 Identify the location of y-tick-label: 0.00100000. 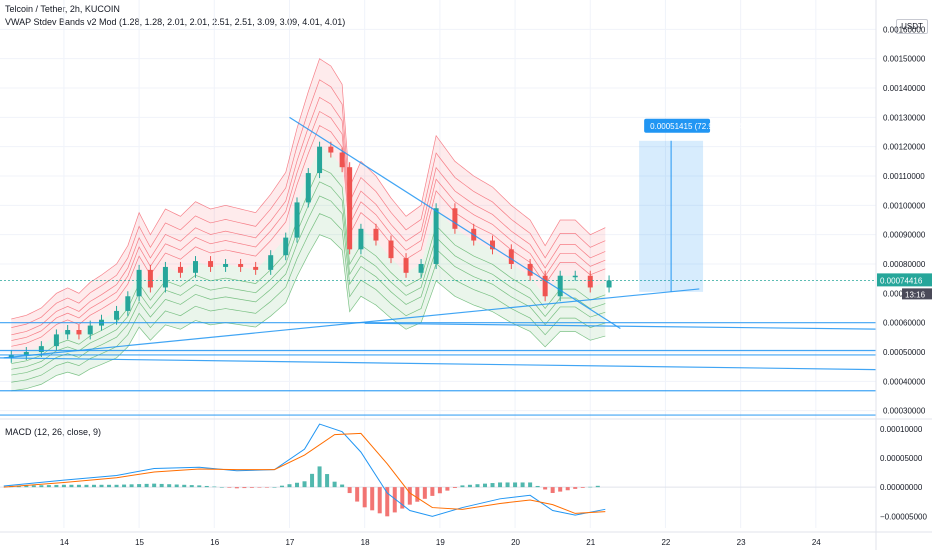
(904, 205).